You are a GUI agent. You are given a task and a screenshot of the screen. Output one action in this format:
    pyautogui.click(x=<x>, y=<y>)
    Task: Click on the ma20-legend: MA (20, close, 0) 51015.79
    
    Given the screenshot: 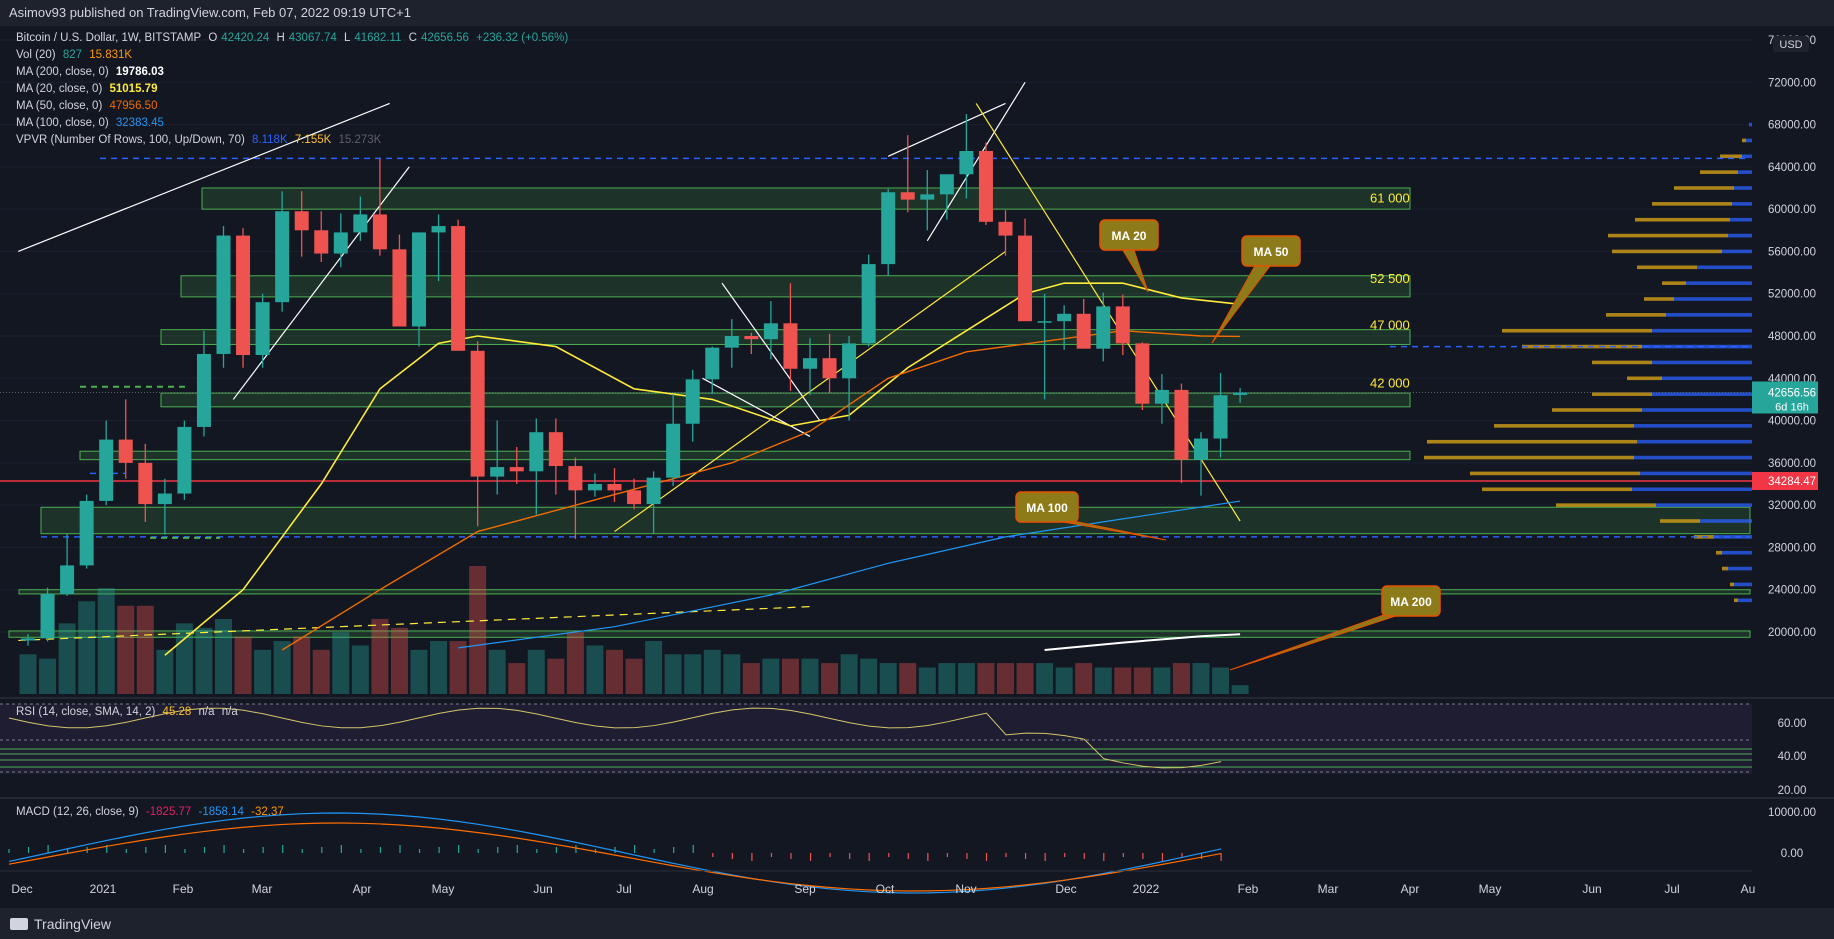 What is the action you would take?
    pyautogui.click(x=88, y=89)
    